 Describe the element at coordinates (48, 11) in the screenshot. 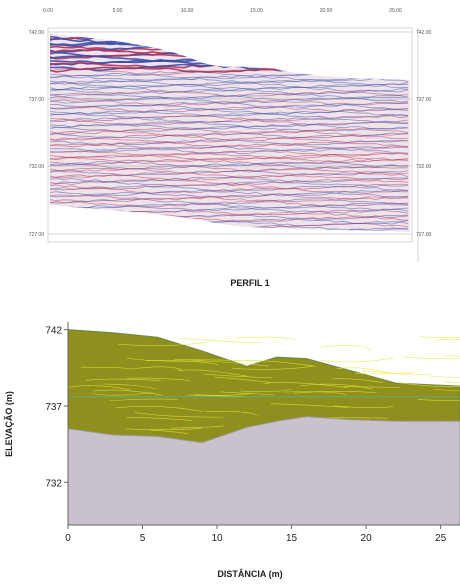

I see `top-tick-label: 0.00` at that location.